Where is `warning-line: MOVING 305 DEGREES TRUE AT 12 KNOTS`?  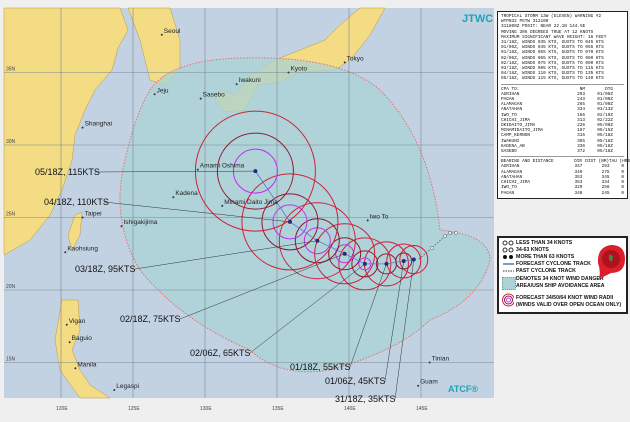 warning-line: MOVING 305 DEGREES TRUE AT 12 KNOTS is located at coordinates (547, 32).